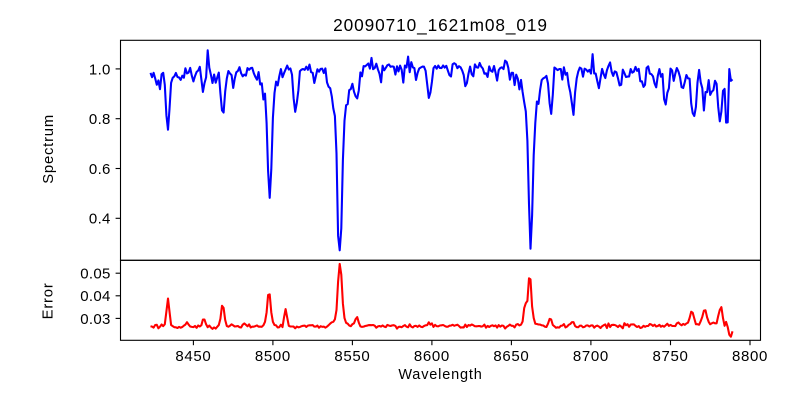  I want to click on svg-text: Error, so click(49, 300).